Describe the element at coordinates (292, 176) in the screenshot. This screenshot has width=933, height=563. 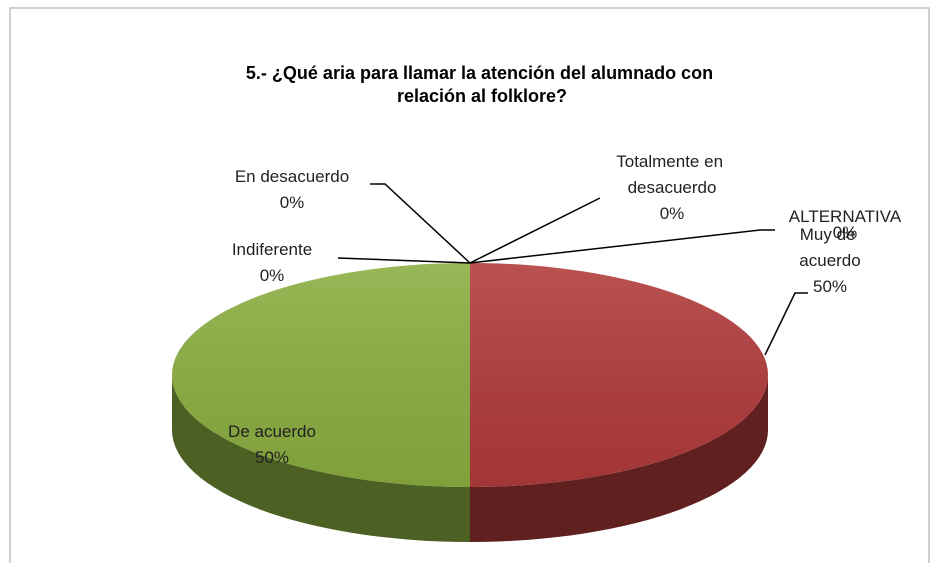
I see `data-label-name: En desacuerdo` at that location.